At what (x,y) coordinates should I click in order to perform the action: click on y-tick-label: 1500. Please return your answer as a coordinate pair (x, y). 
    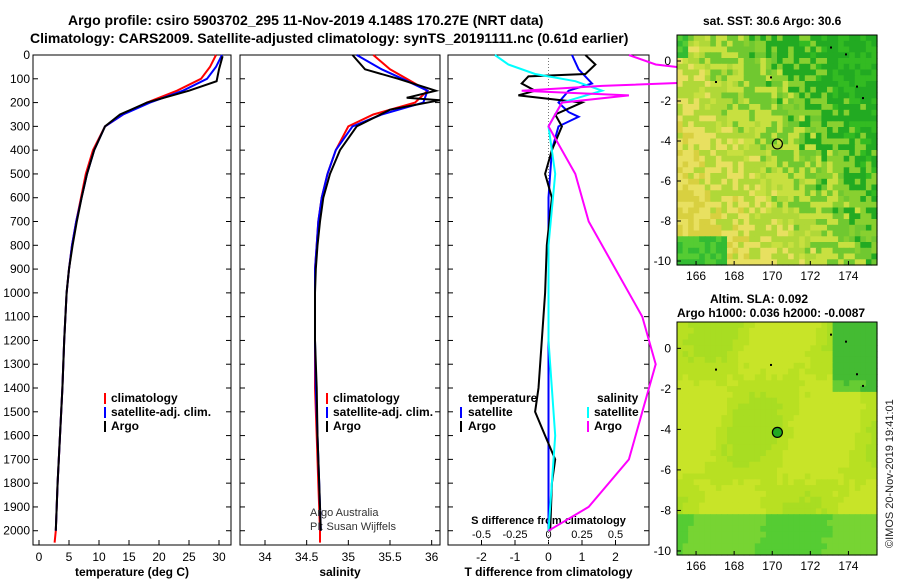
    Looking at the image, I should click on (16, 412).